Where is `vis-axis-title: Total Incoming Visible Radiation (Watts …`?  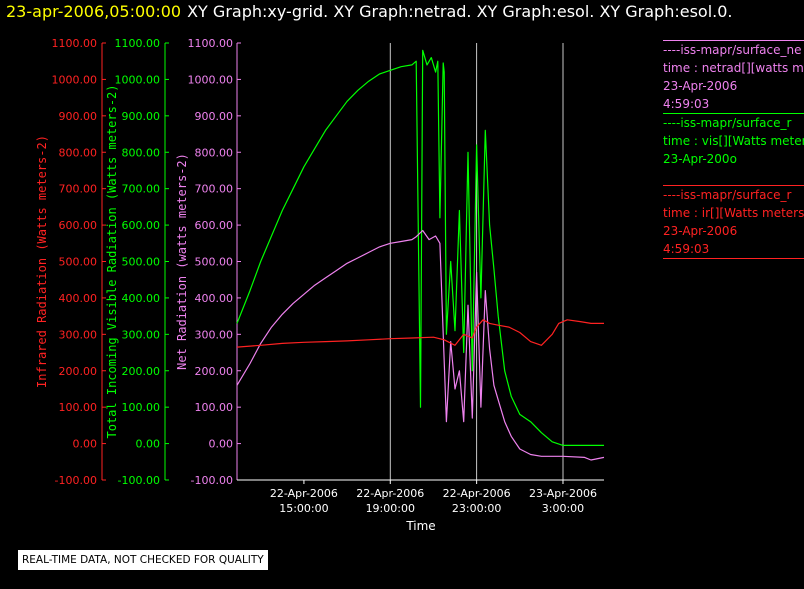 vis-axis-title: Total Incoming Visible Radiation (Watts … is located at coordinates (112, 261).